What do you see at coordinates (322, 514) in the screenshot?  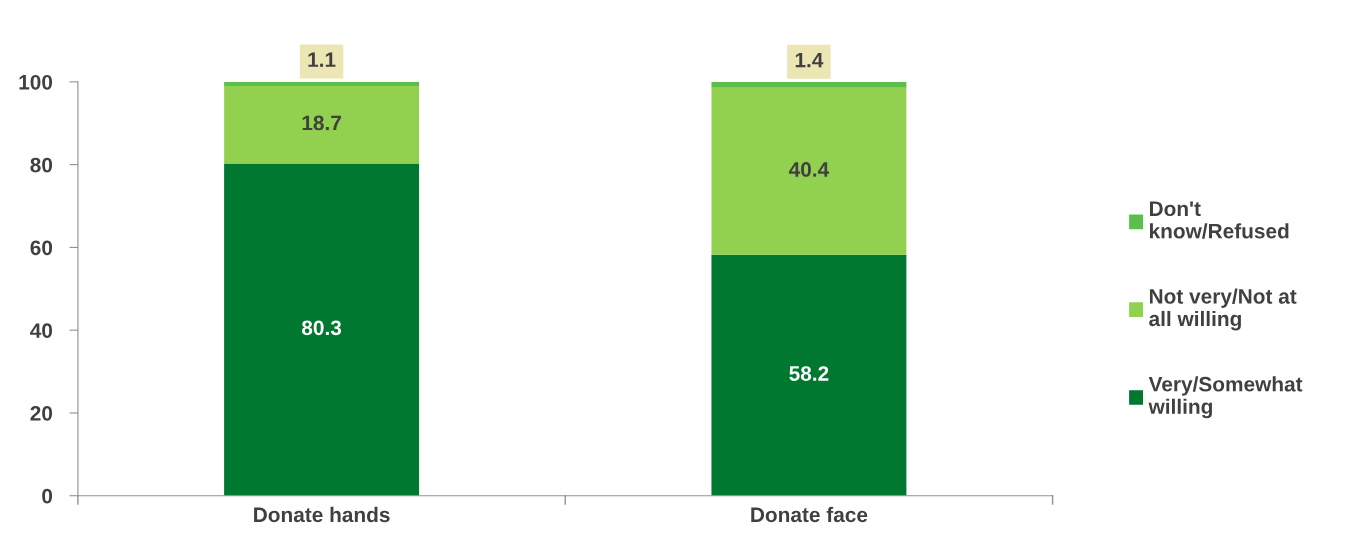 I see `x-tick-label: Donate hands` at bounding box center [322, 514].